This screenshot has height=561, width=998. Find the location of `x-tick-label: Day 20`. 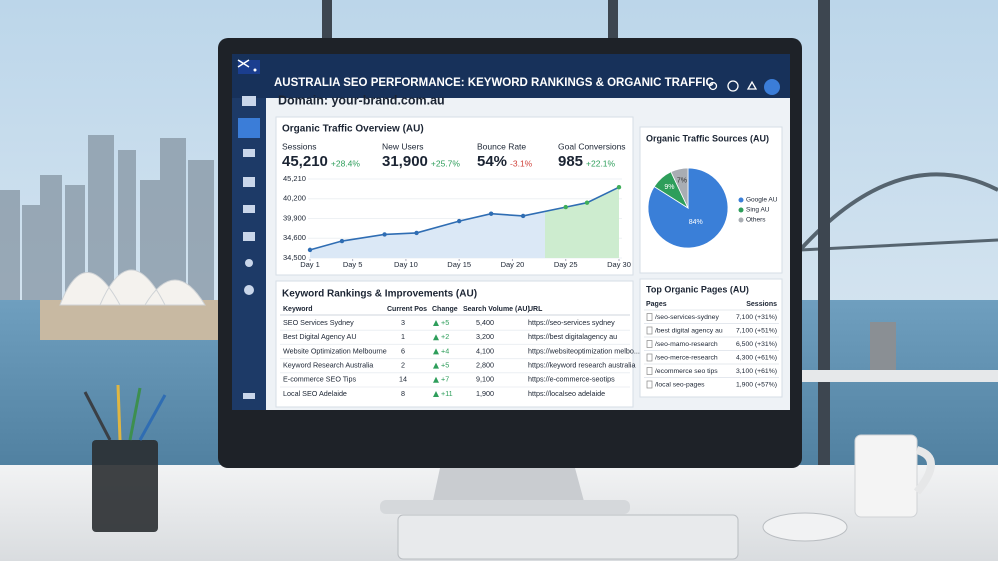

x-tick-label: Day 20 is located at coordinates (513, 264).